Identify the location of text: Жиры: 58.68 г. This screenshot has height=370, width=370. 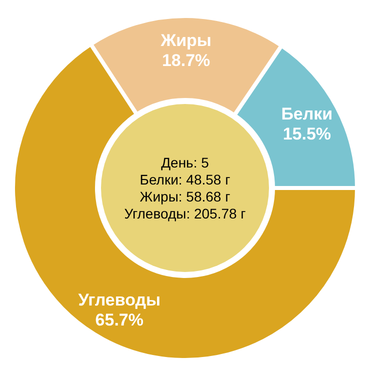
(185, 196).